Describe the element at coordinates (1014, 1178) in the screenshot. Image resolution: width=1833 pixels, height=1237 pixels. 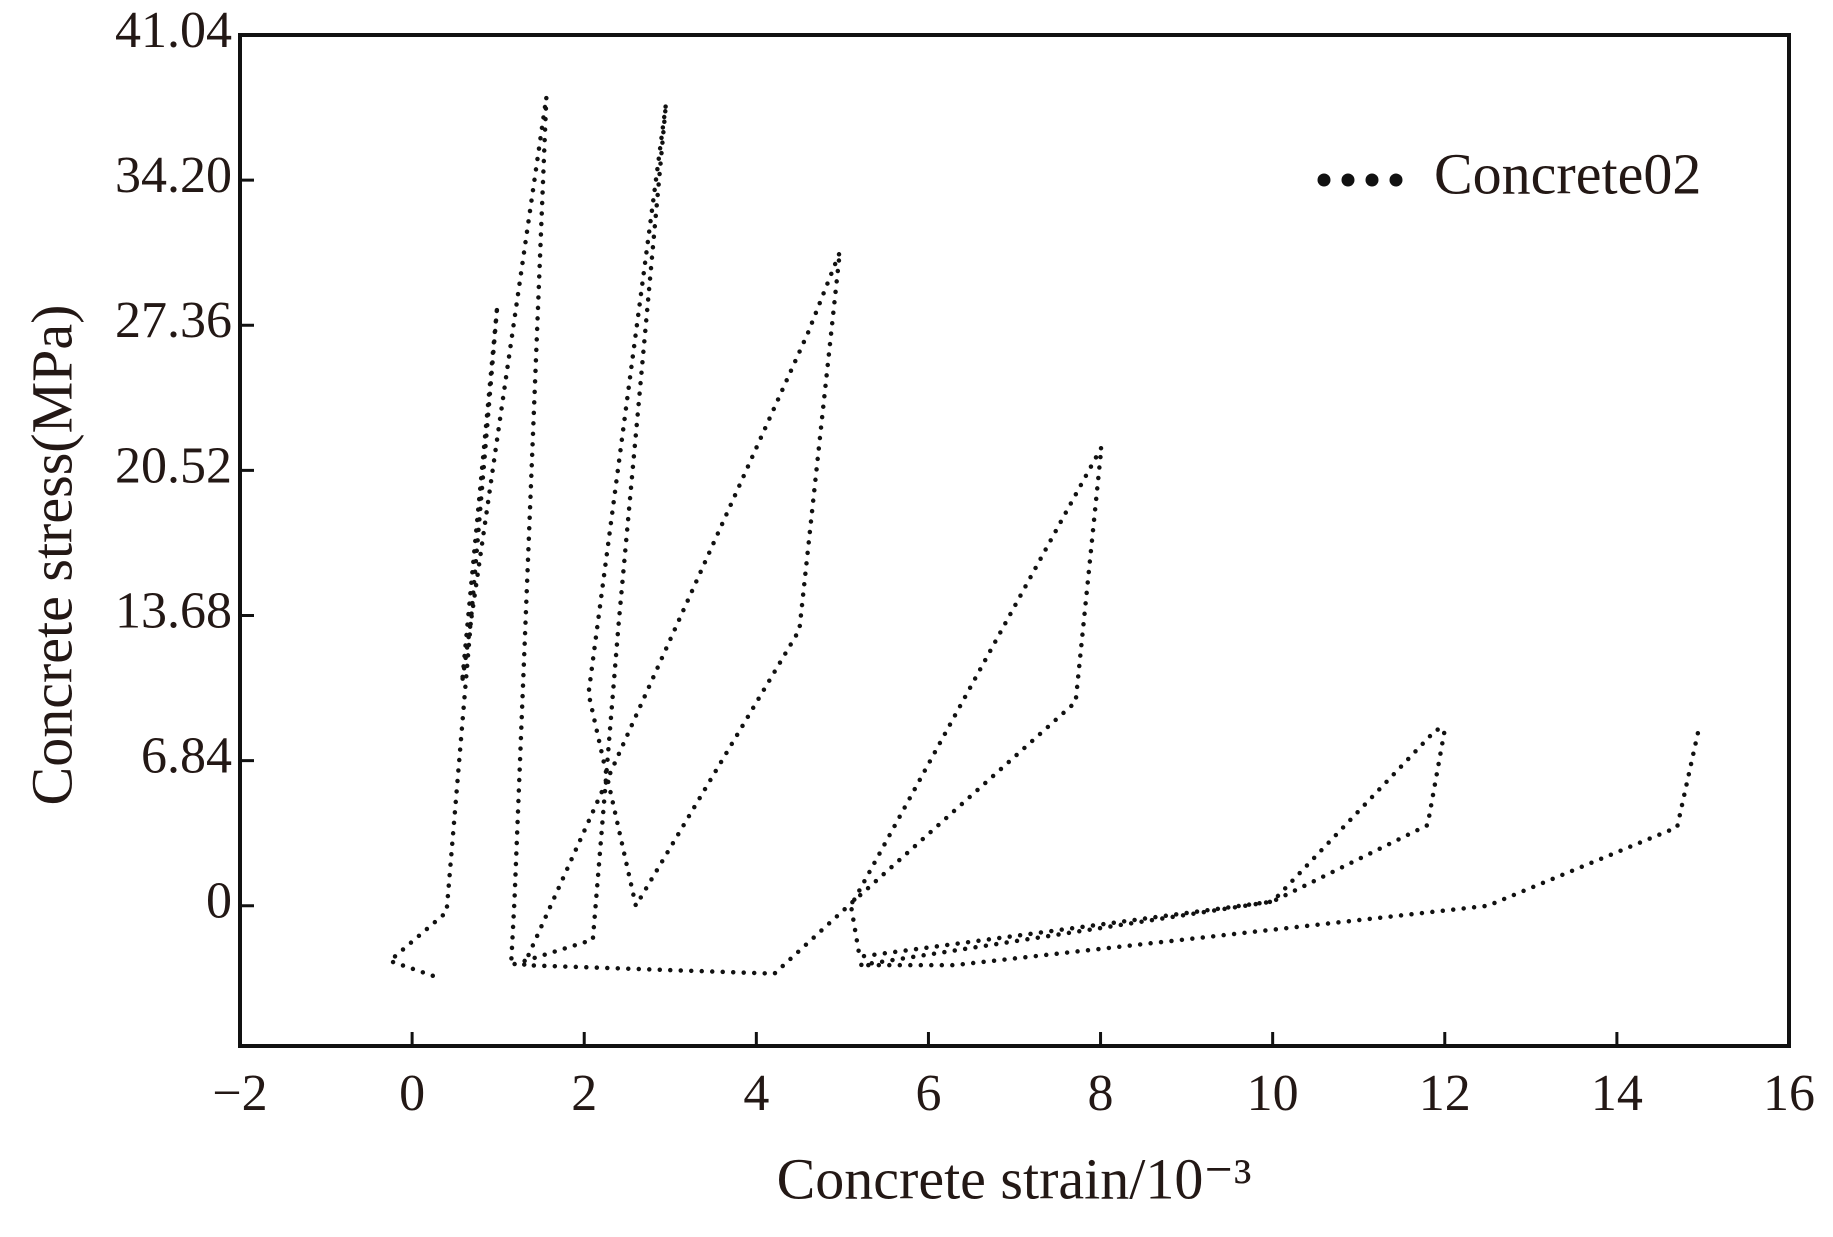
I see `x-axis-label: Concrete strain/10⁻³` at that location.